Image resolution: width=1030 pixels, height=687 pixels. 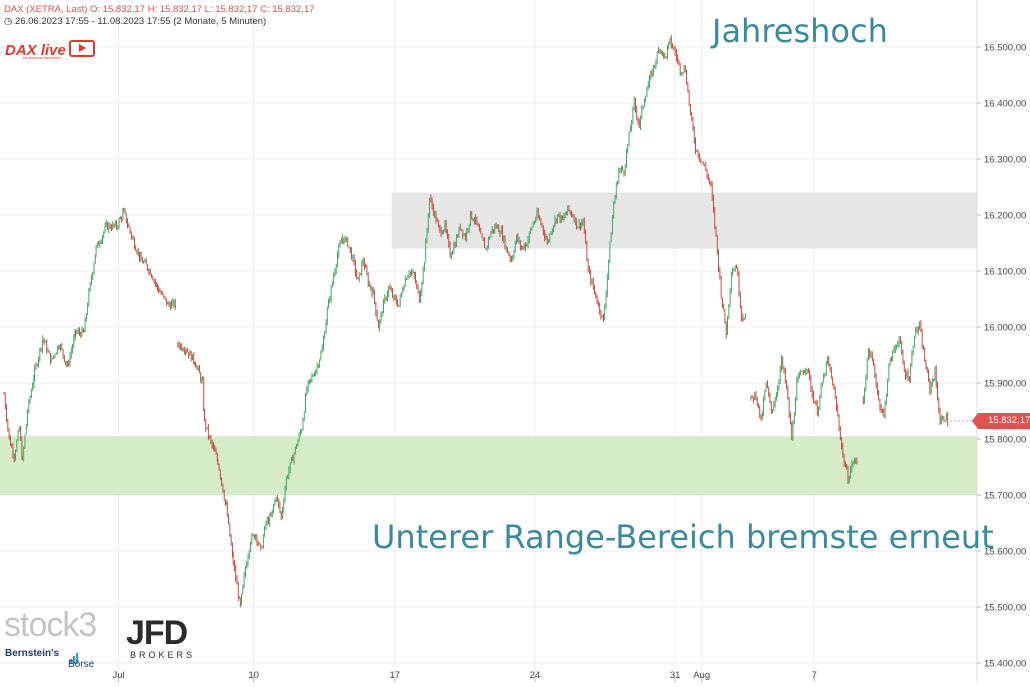 I want to click on dax-live-logo: DAX live, so click(x=50, y=48).